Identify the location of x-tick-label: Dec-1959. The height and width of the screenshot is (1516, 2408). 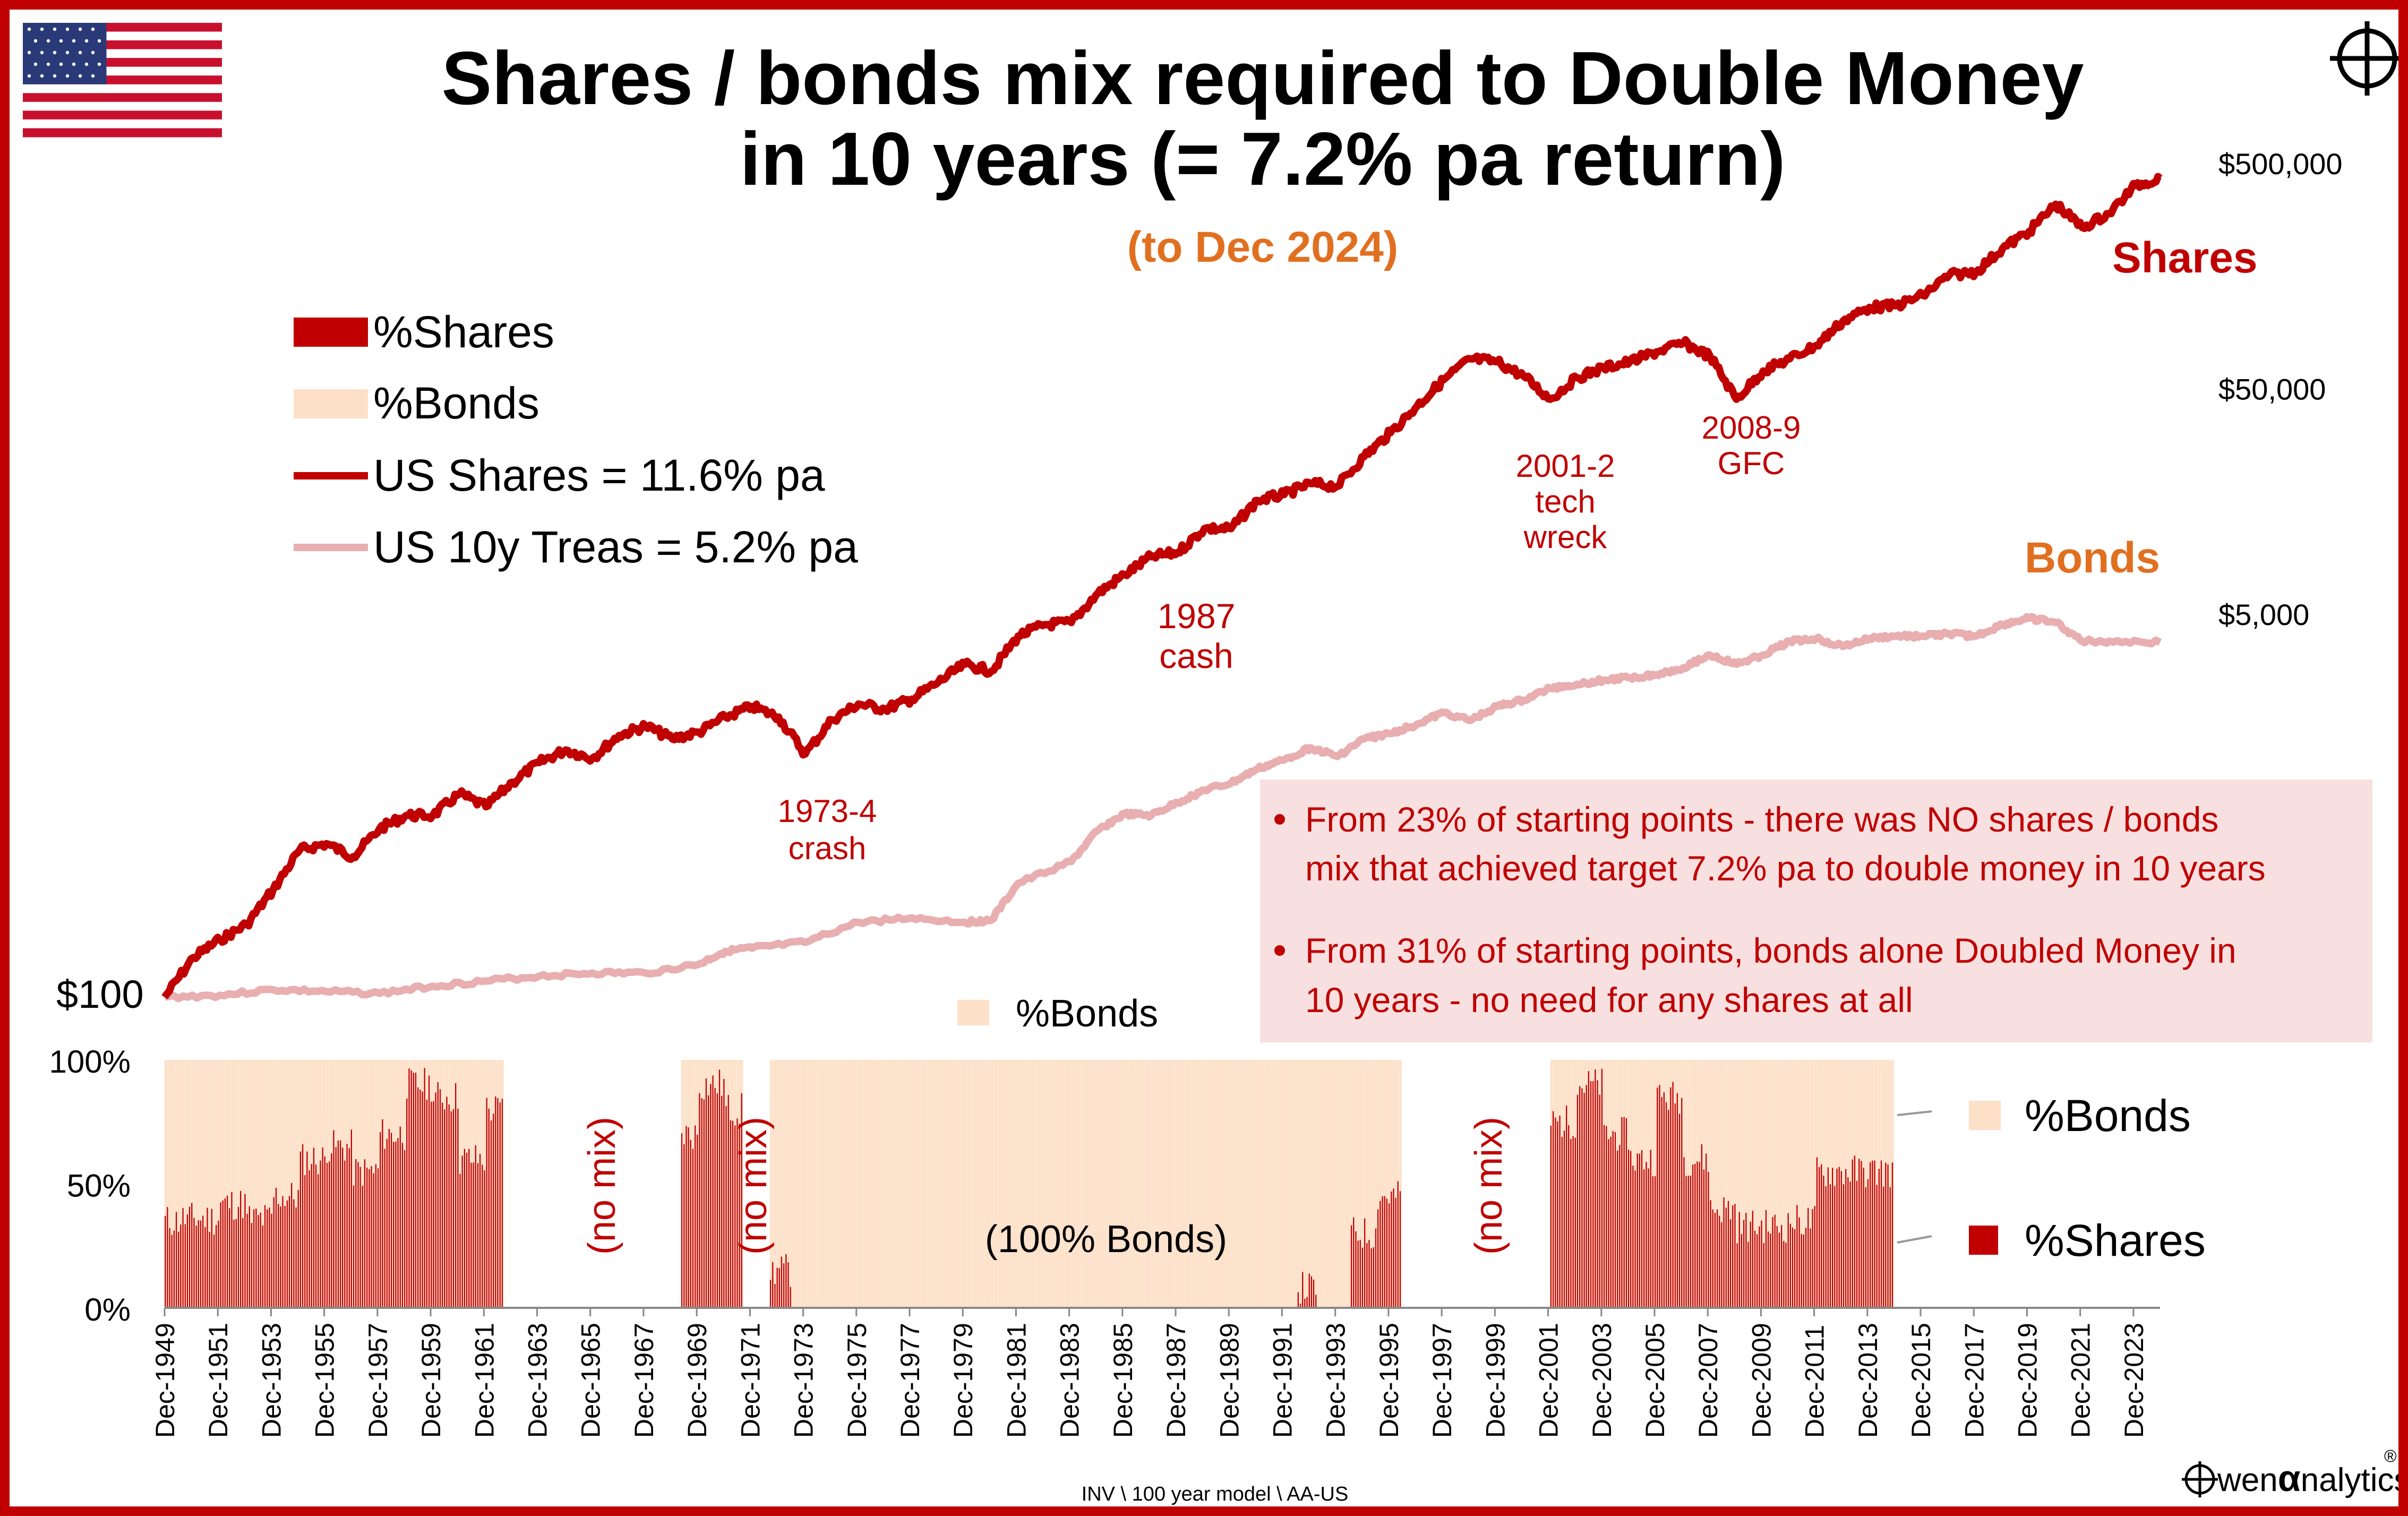
(431, 1381).